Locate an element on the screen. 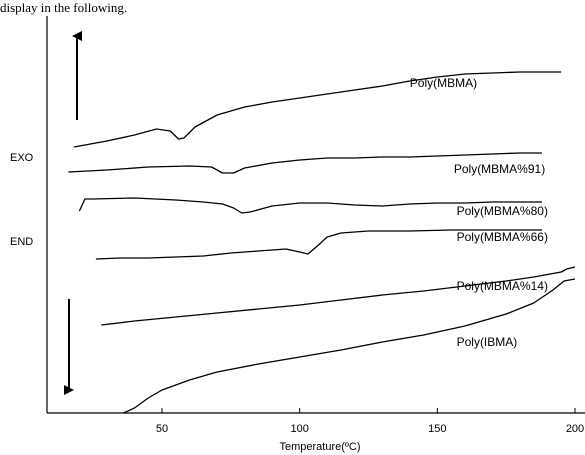 The image size is (585, 455). series-label-5: Poly(MBMA%14) is located at coordinates (502, 286).